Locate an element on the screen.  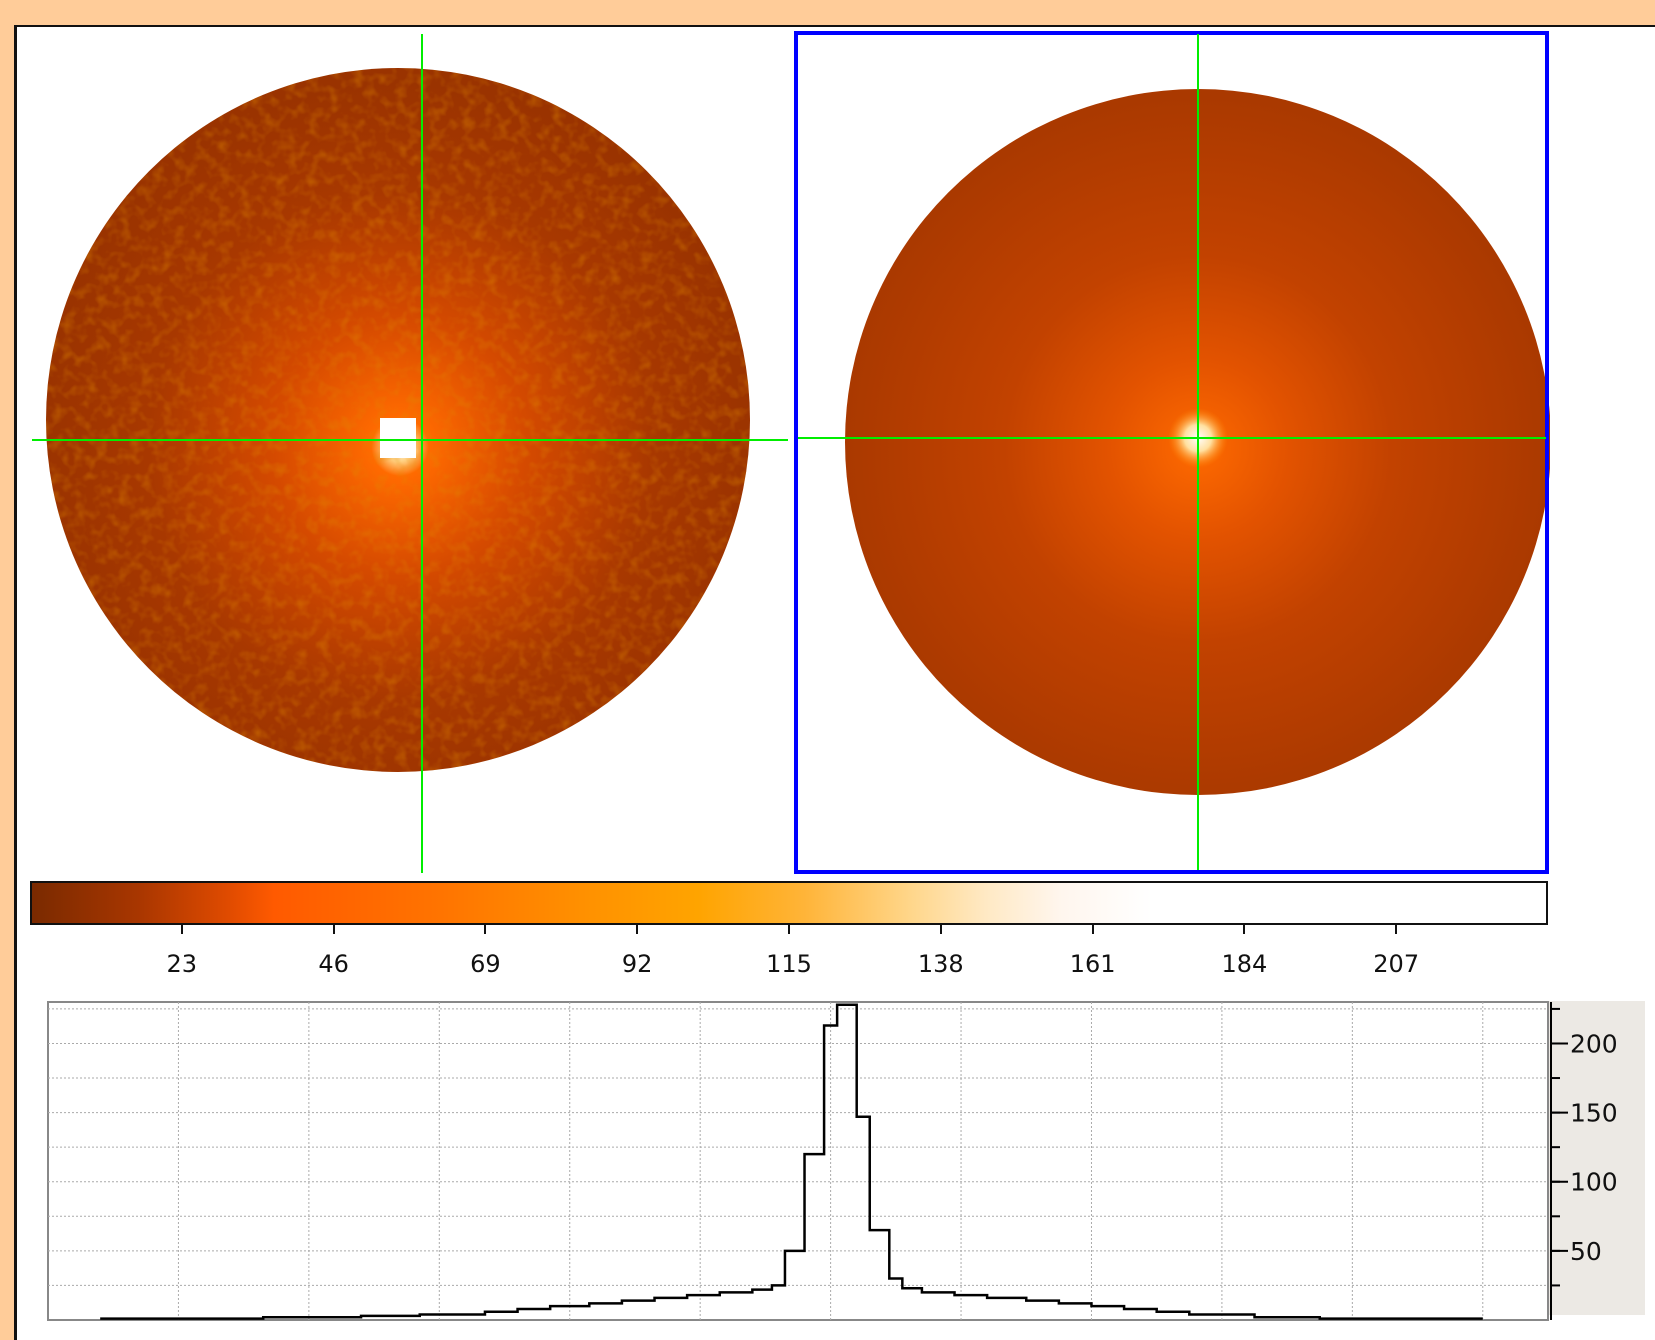
colorbar-tick-label: 138 is located at coordinates (940, 964).